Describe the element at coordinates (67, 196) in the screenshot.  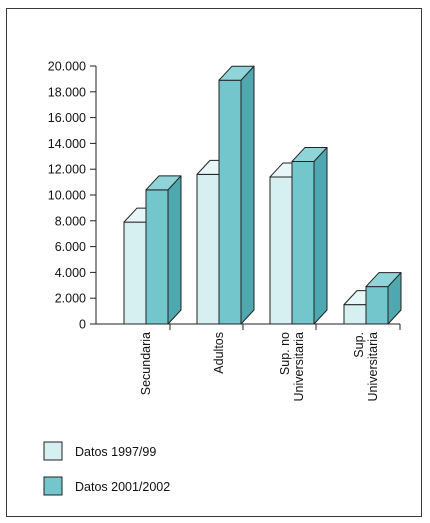
I see `y-tick-label: 10.000` at that location.